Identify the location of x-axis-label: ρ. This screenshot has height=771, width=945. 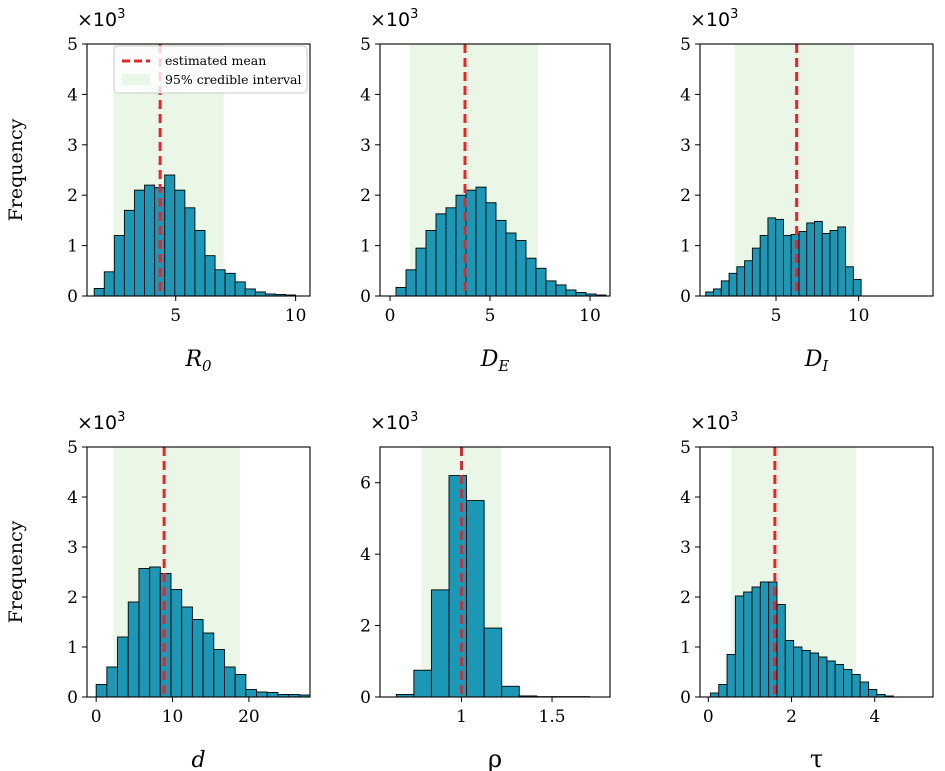
(495, 758).